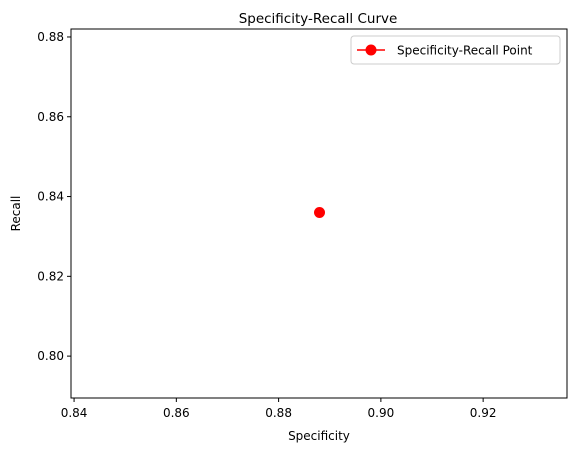 The width and height of the screenshot is (576, 453). Describe the element at coordinates (50, 197) in the screenshot. I see `y-tick-label: 0.84` at that location.